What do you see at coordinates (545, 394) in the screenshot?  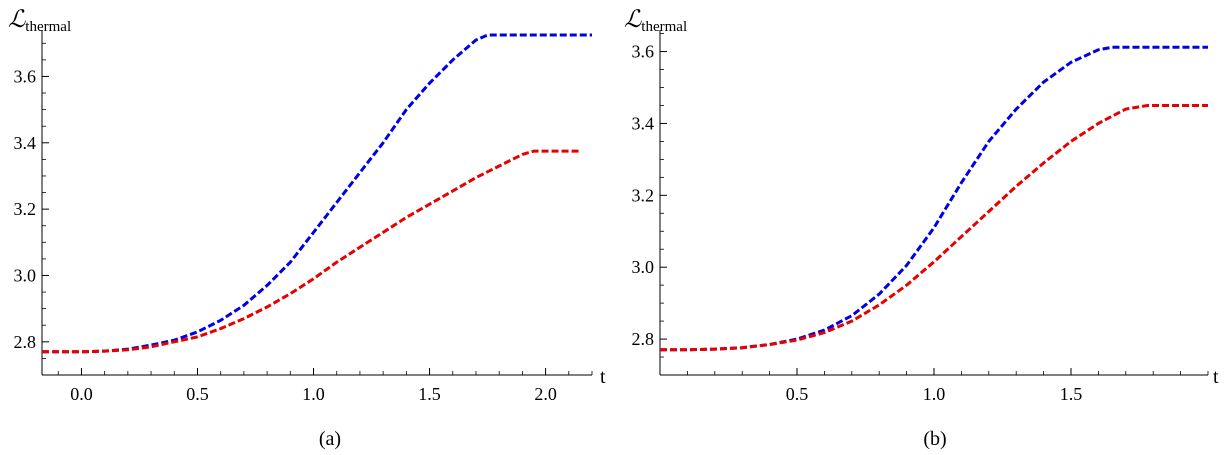 I see `x-tick-label: 2.0` at bounding box center [545, 394].